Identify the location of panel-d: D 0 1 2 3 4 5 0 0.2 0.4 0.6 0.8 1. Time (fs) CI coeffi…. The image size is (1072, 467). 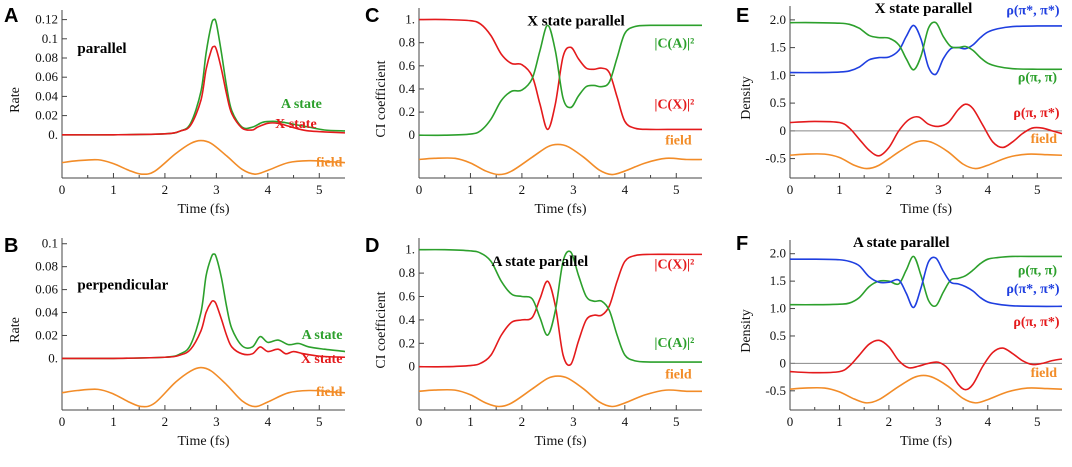
(534, 342).